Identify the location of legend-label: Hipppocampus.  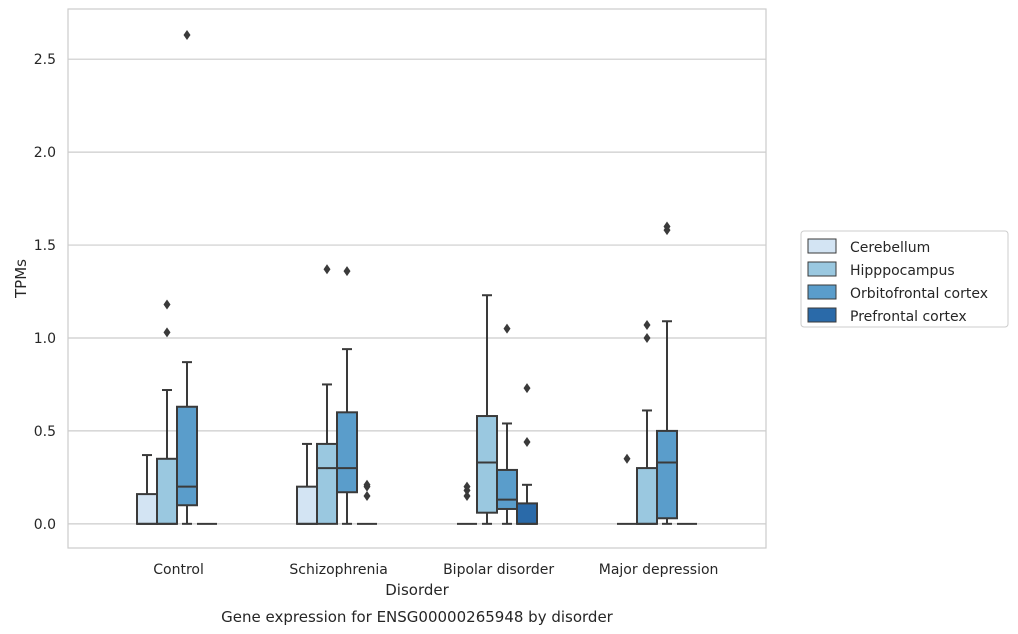
(902, 271).